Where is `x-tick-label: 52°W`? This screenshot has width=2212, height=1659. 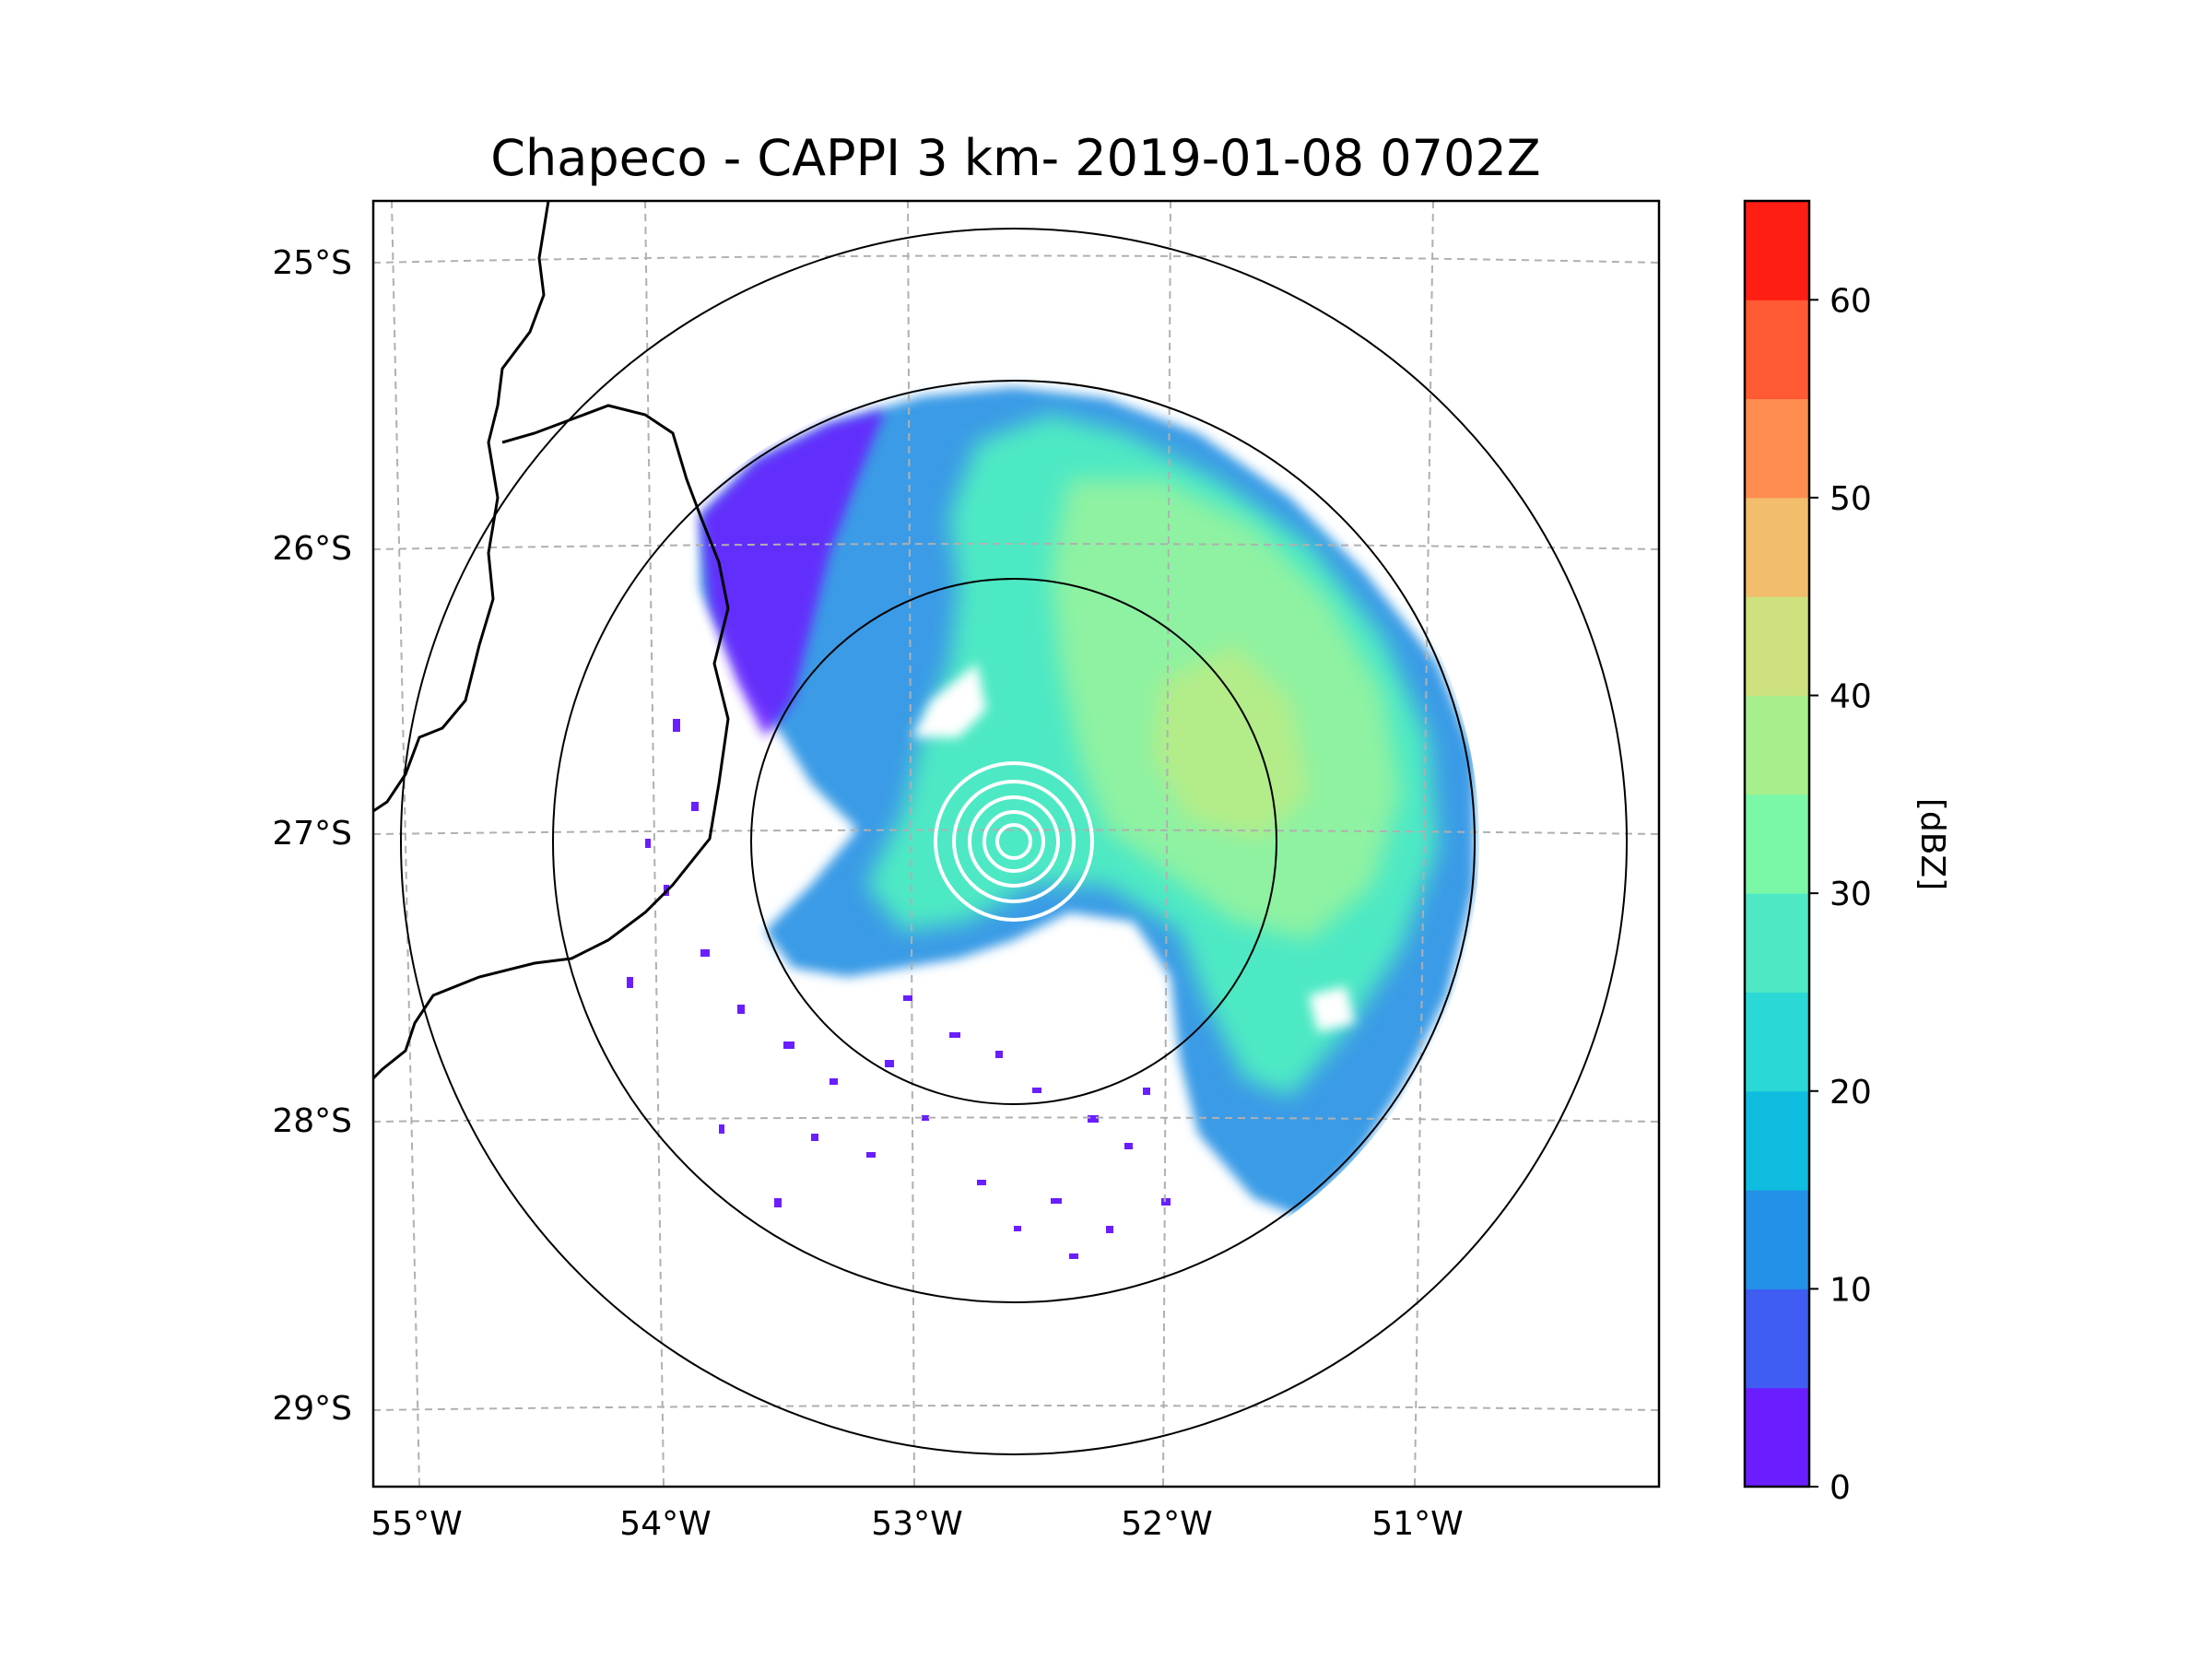
x-tick-label: 52°W is located at coordinates (1166, 1524).